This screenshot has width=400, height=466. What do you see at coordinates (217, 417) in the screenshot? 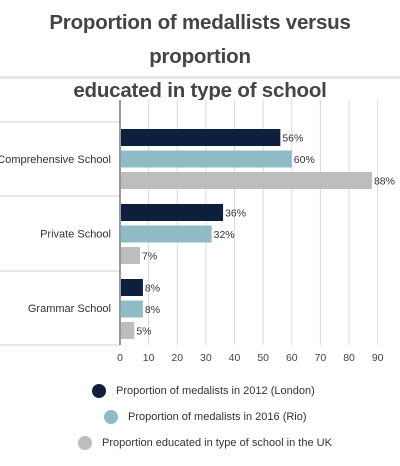
I see `legend-label: Proportion of medalists in 2016 (Rio)` at bounding box center [217, 417].